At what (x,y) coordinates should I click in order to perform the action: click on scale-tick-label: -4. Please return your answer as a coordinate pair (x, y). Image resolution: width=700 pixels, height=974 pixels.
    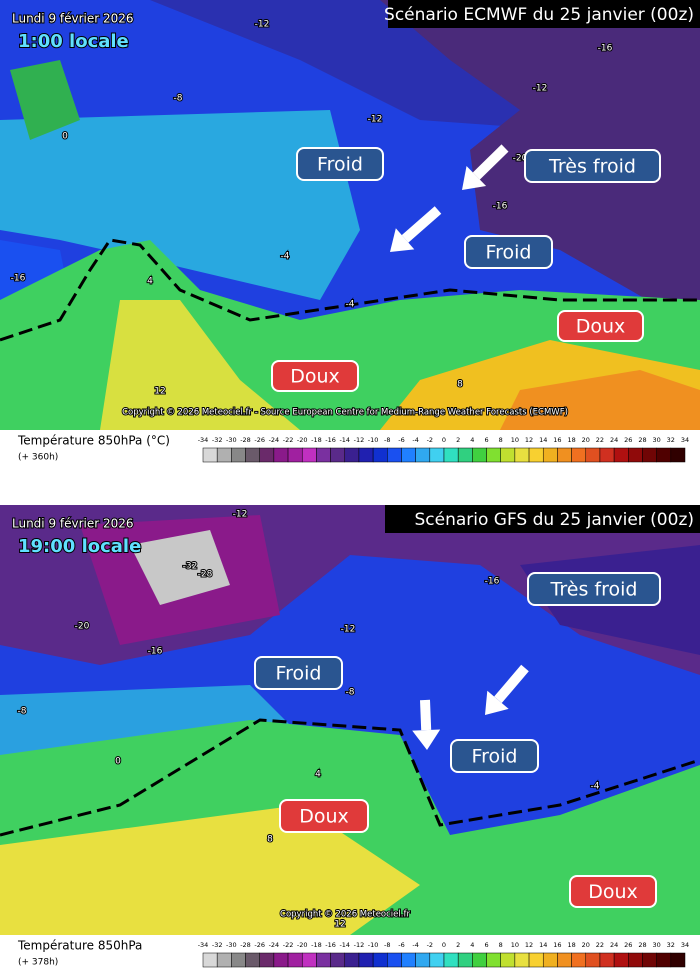
    Looking at the image, I should click on (415, 440).